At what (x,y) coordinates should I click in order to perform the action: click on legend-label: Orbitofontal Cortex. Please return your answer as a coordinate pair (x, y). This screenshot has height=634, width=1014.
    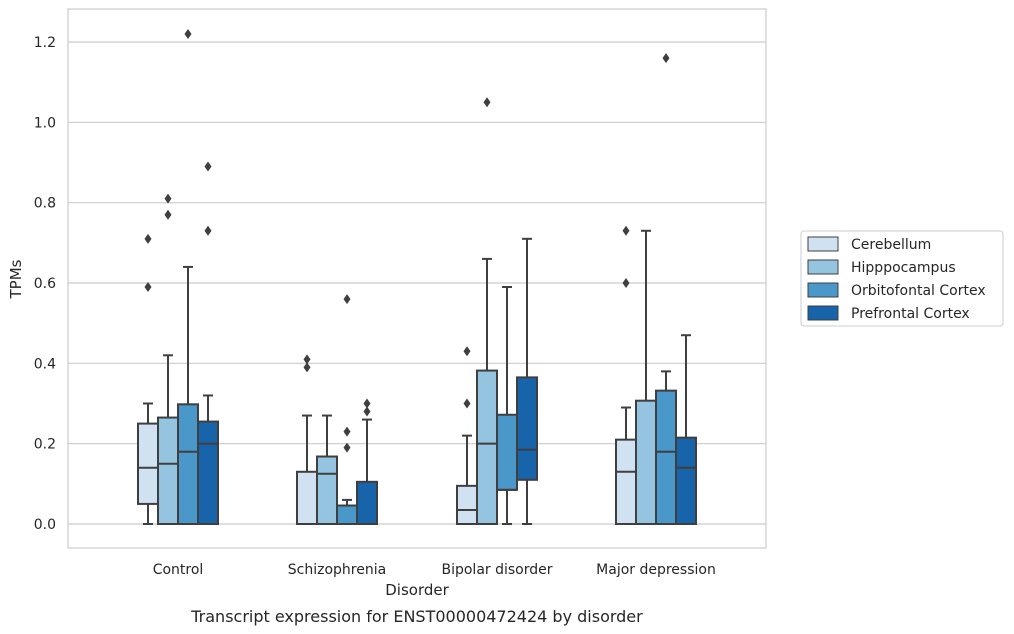
    Looking at the image, I should click on (918, 291).